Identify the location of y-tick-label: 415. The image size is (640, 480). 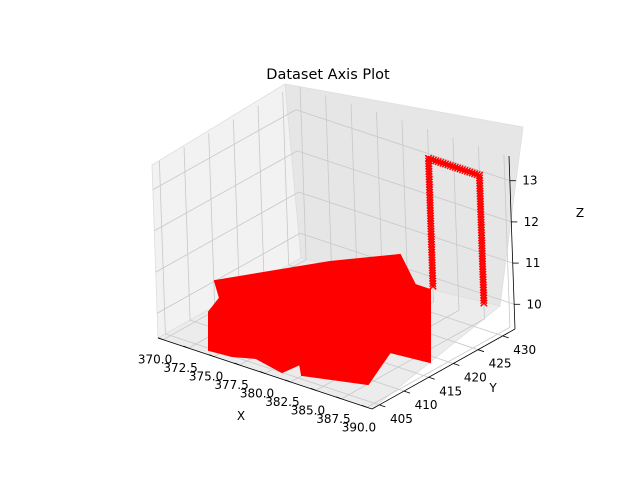
(450, 391).